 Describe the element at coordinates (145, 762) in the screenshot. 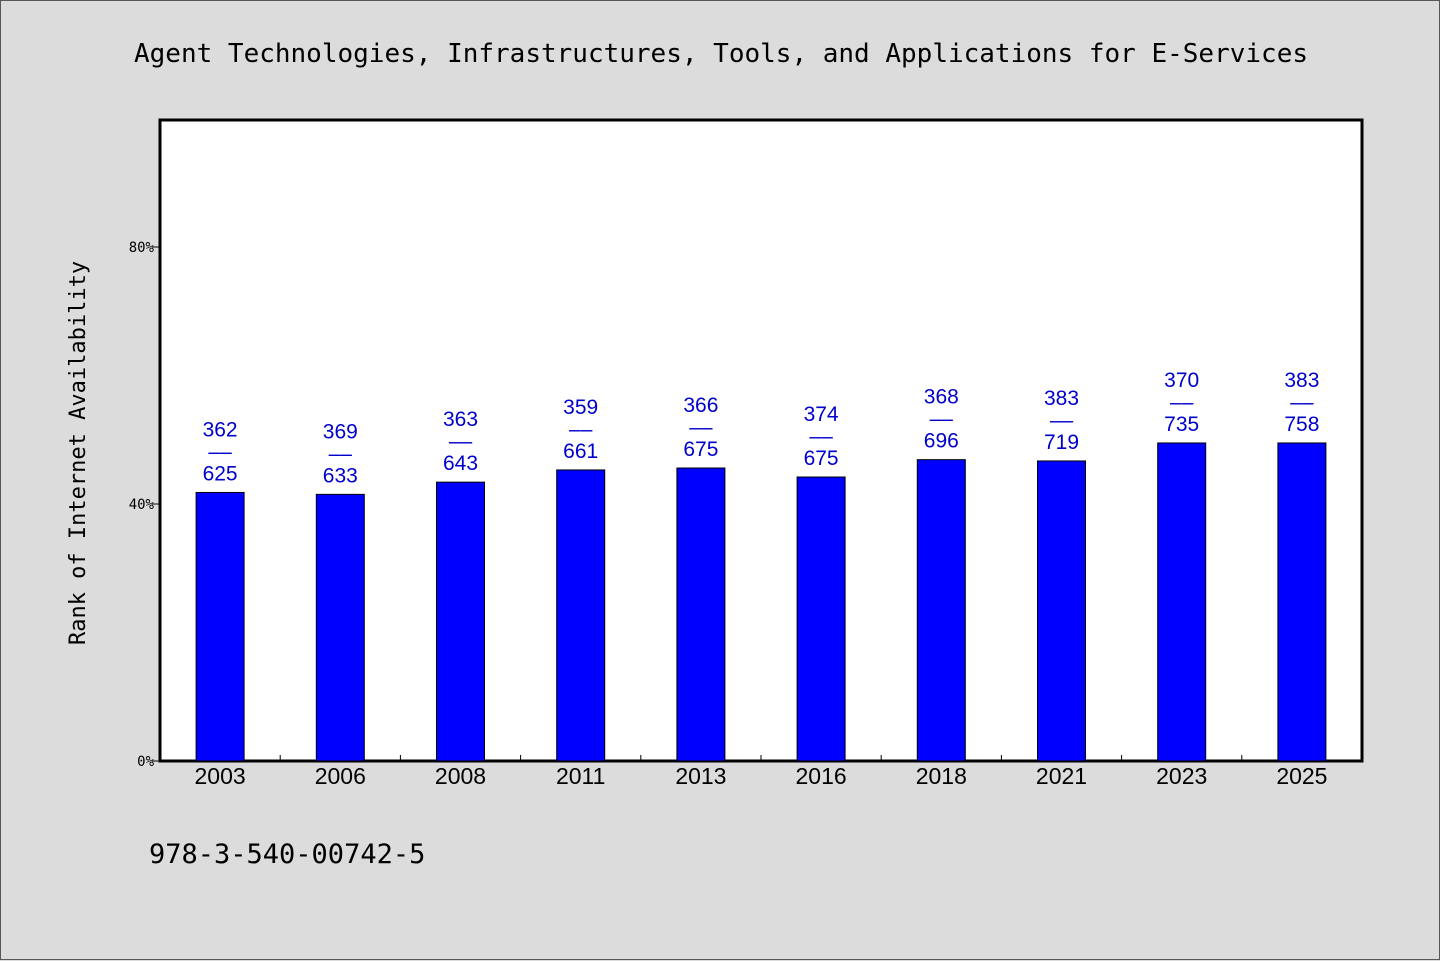

I see `y-tick-label: 0%` at that location.